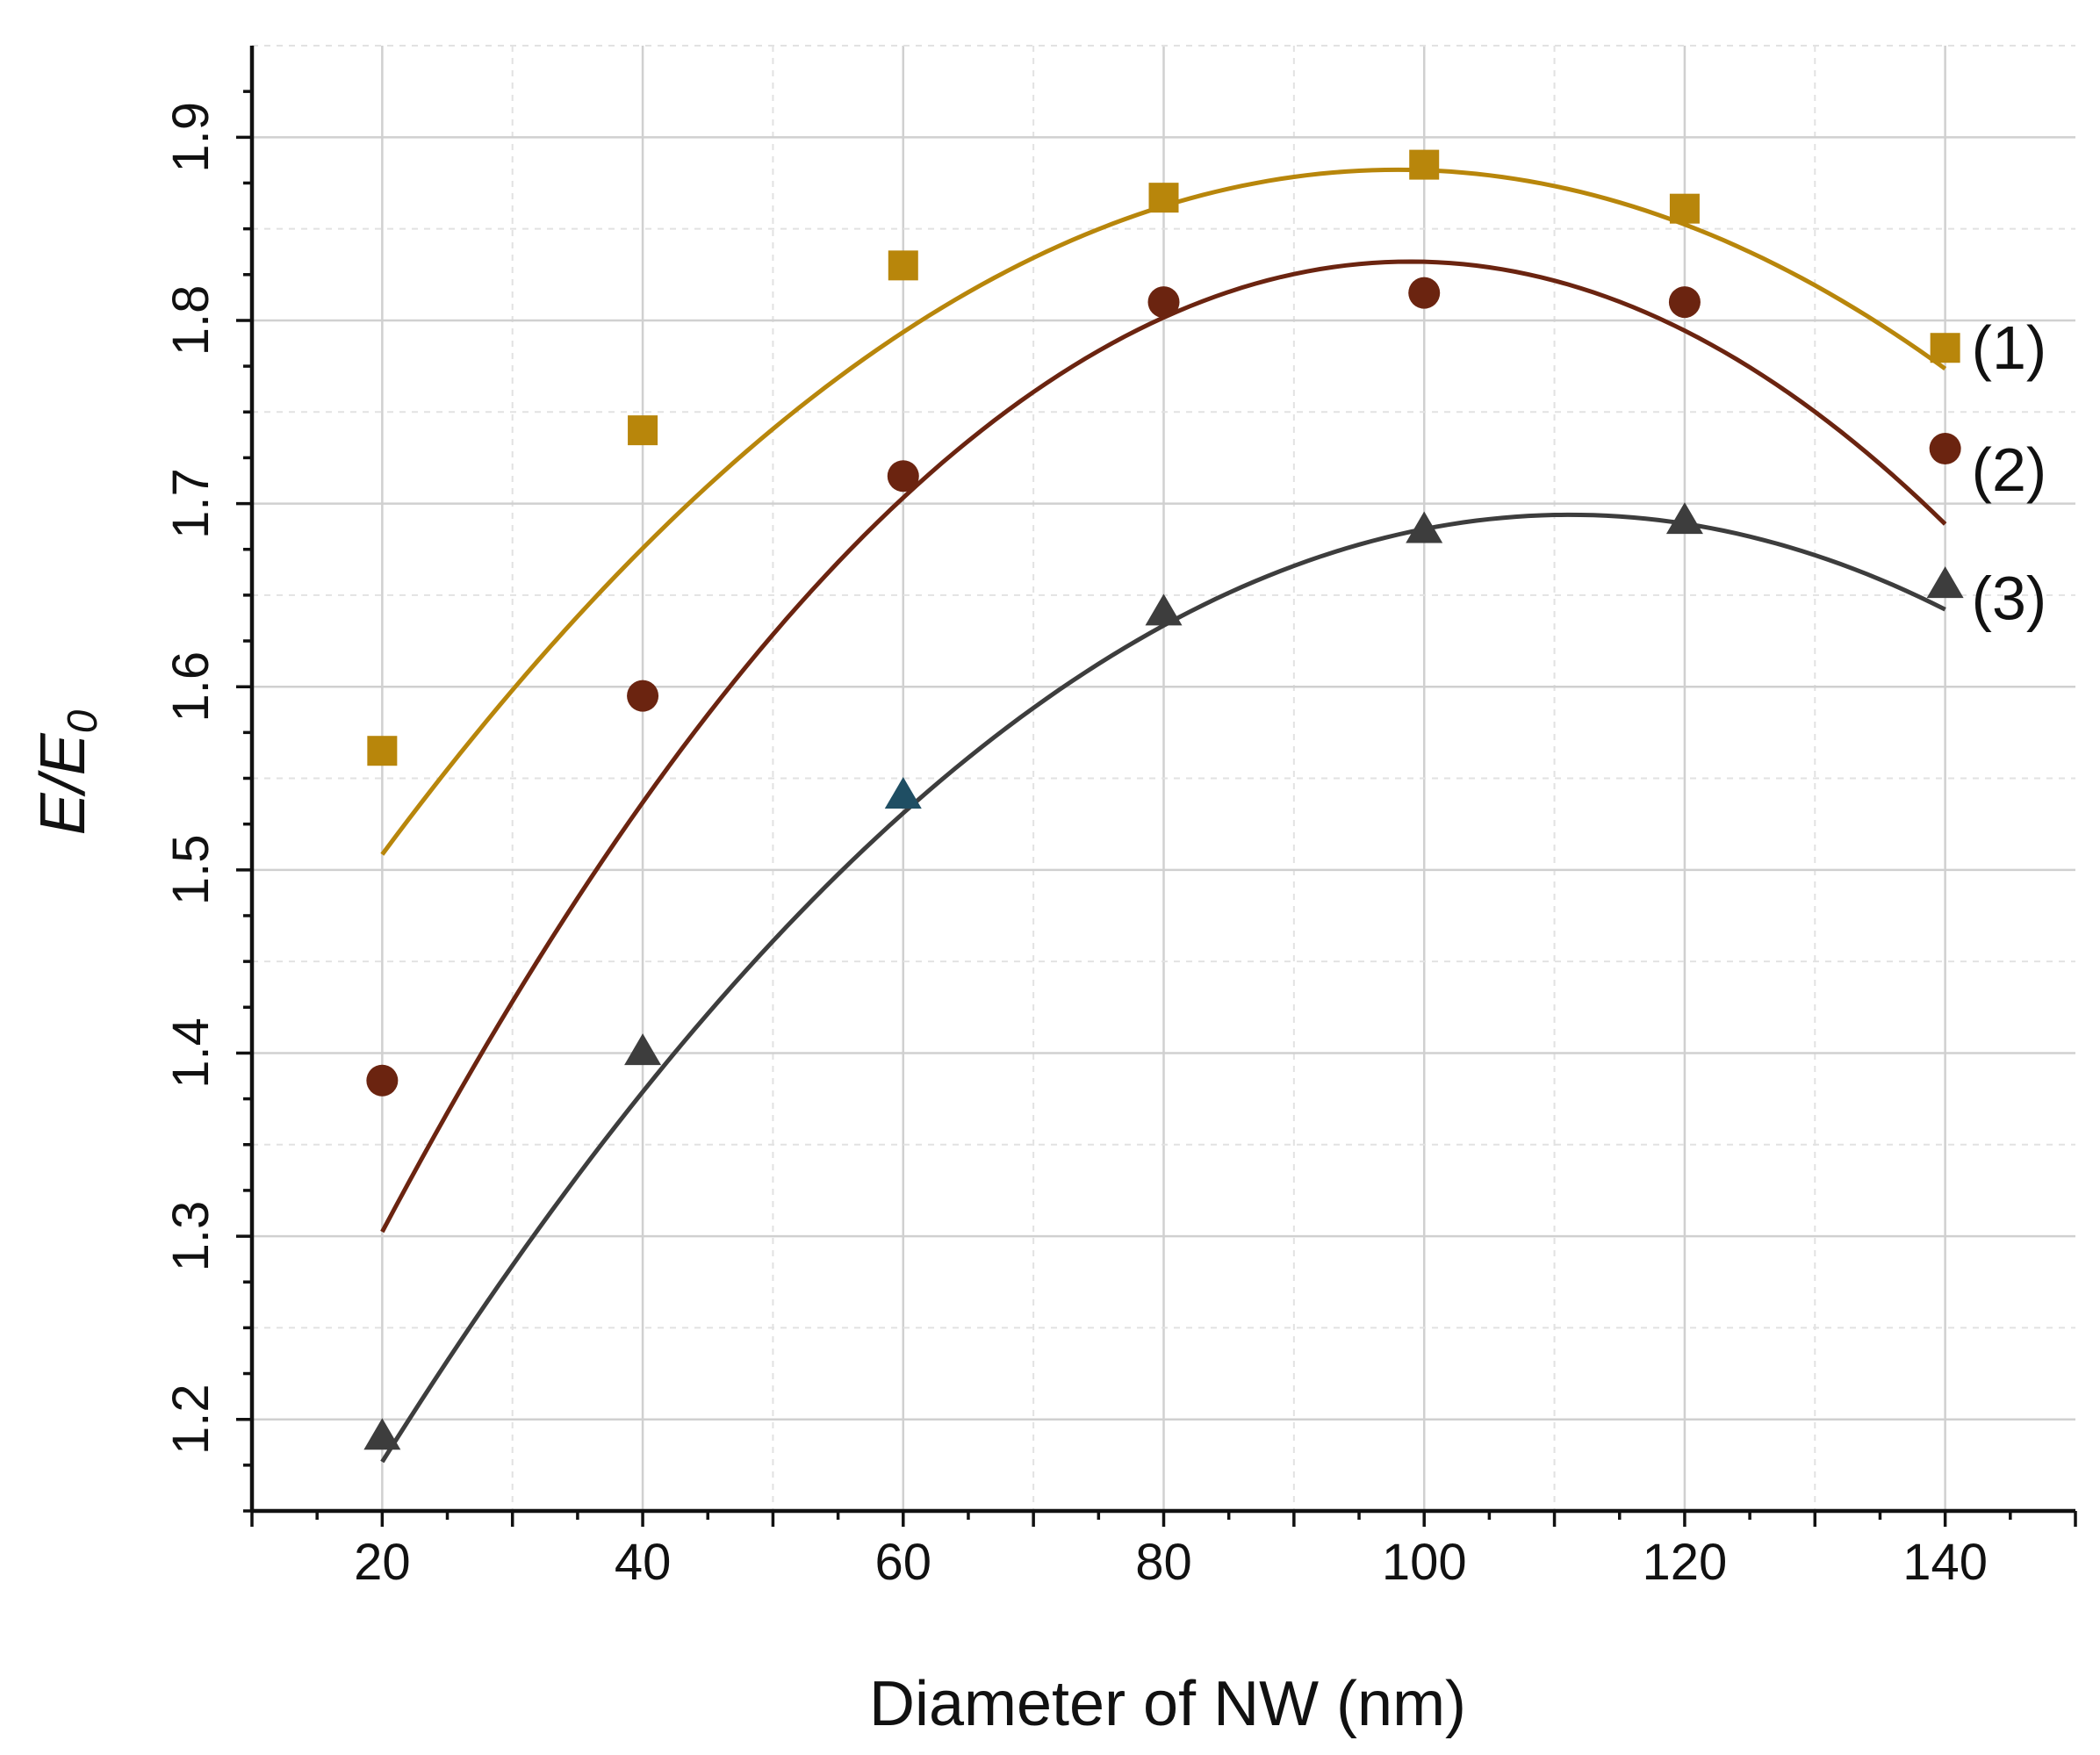 This screenshot has width=2100, height=1755. What do you see at coordinates (190, 321) in the screenshot?
I see `y-tick-label: 1.8` at bounding box center [190, 321].